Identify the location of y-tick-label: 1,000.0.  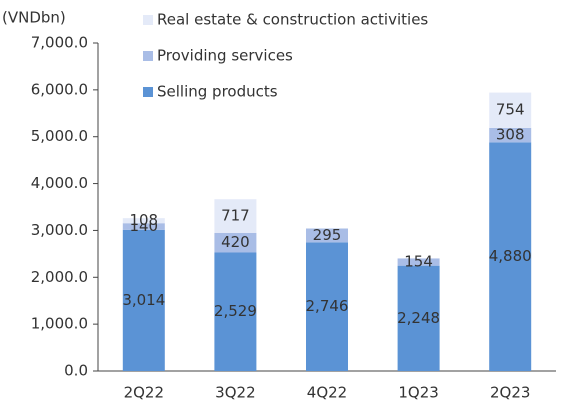
(59, 324).